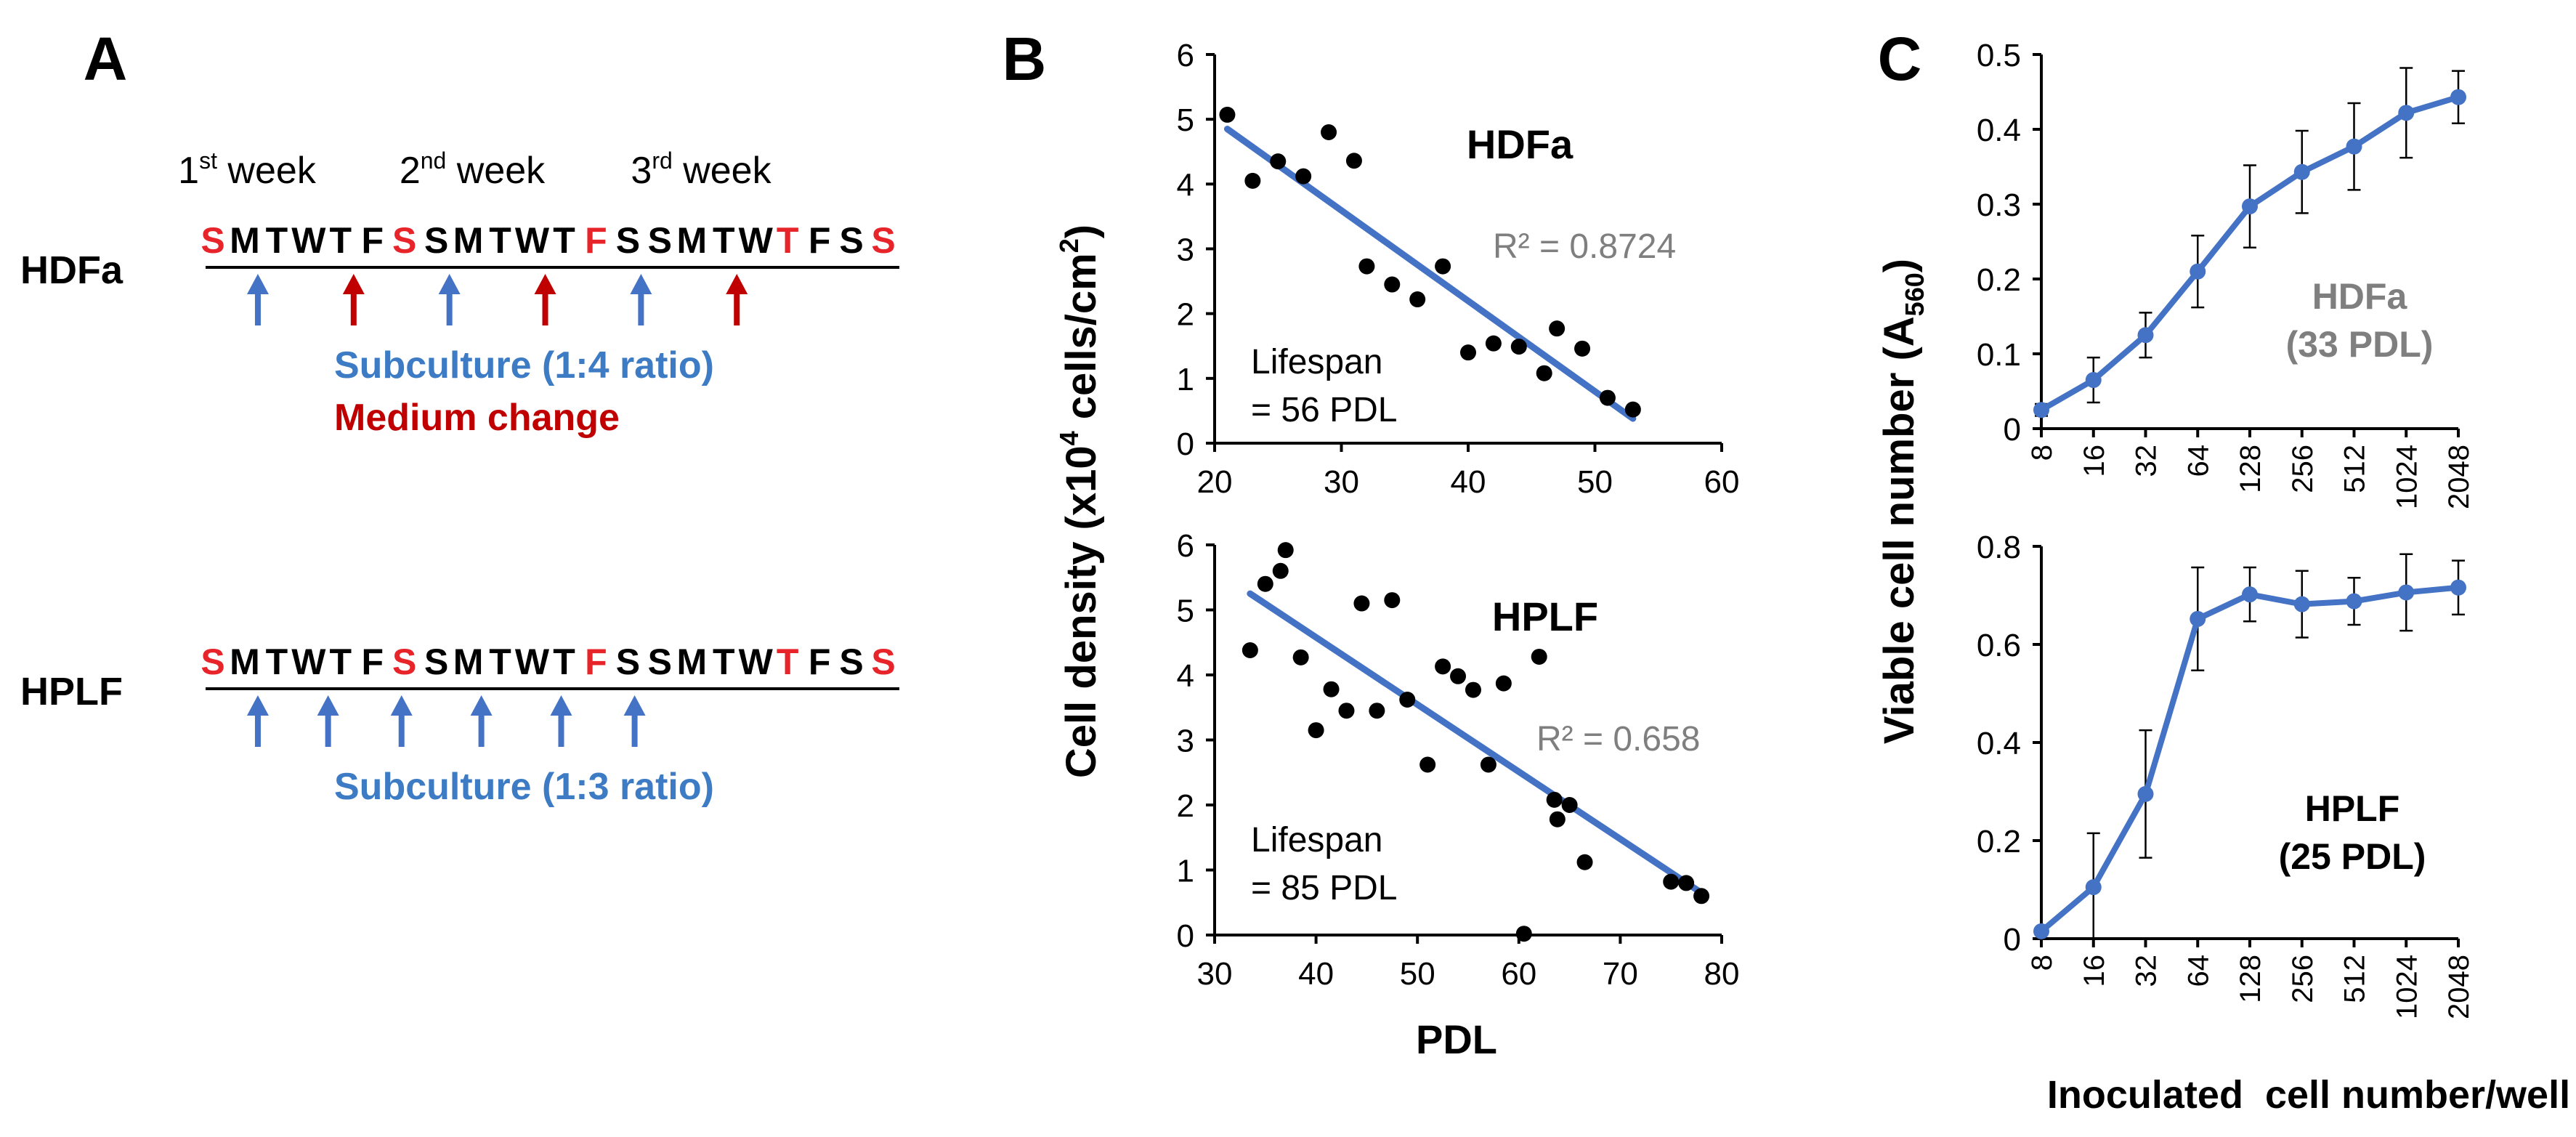 This screenshot has width=2576, height=1137. What do you see at coordinates (2198, 461) in the screenshot?
I see `x-tick-label: 64` at bounding box center [2198, 461].